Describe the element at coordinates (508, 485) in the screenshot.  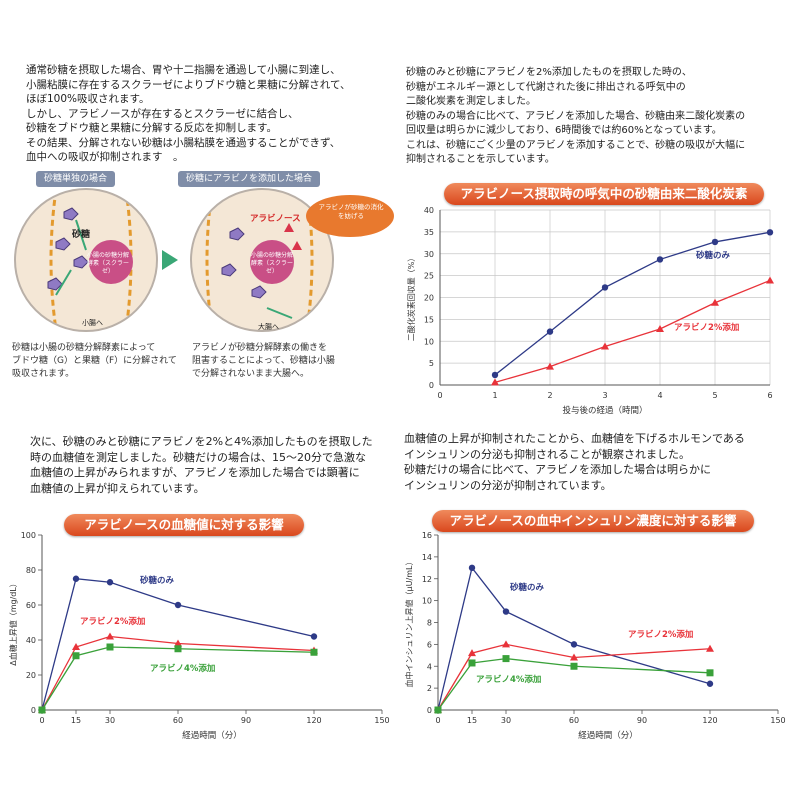
I see `insulin-line: インシュリンの分泌が抑制されています。` at that location.